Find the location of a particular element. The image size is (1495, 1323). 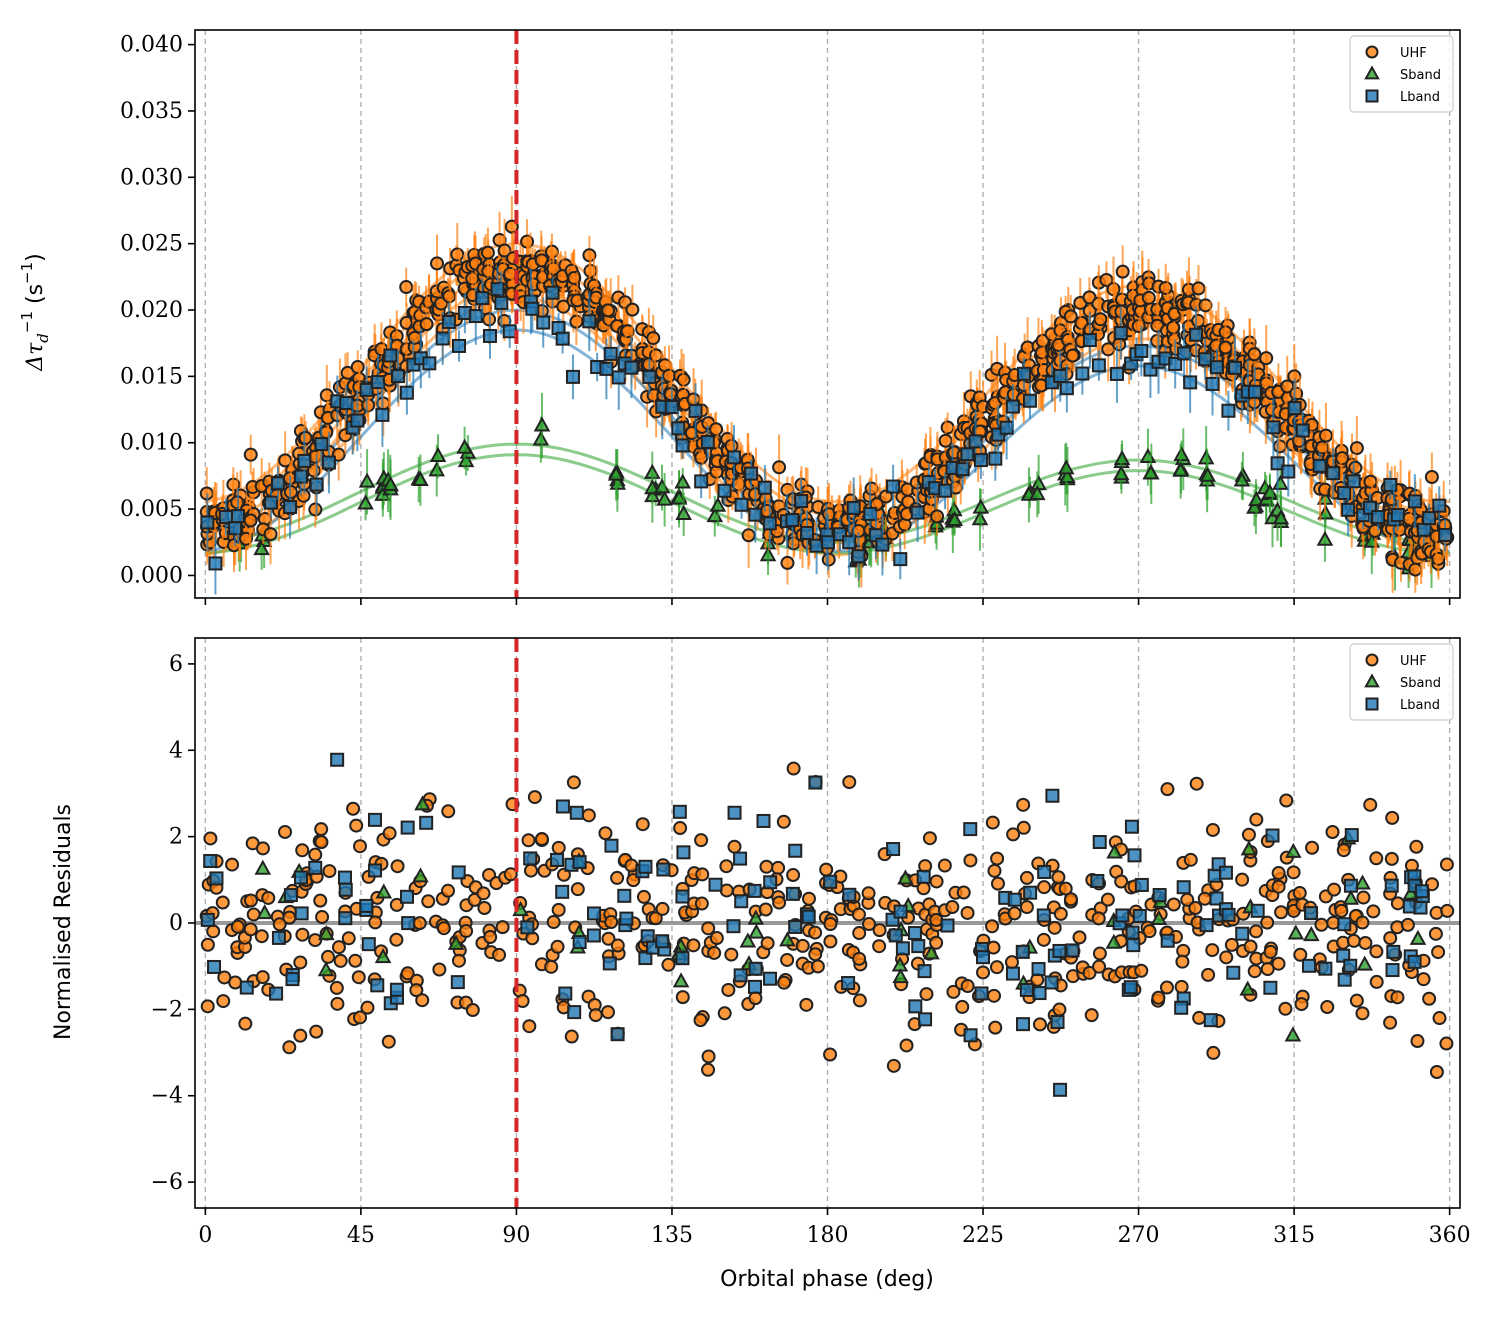

bottom-xtick-label-2: 90 is located at coordinates (516, 1235).